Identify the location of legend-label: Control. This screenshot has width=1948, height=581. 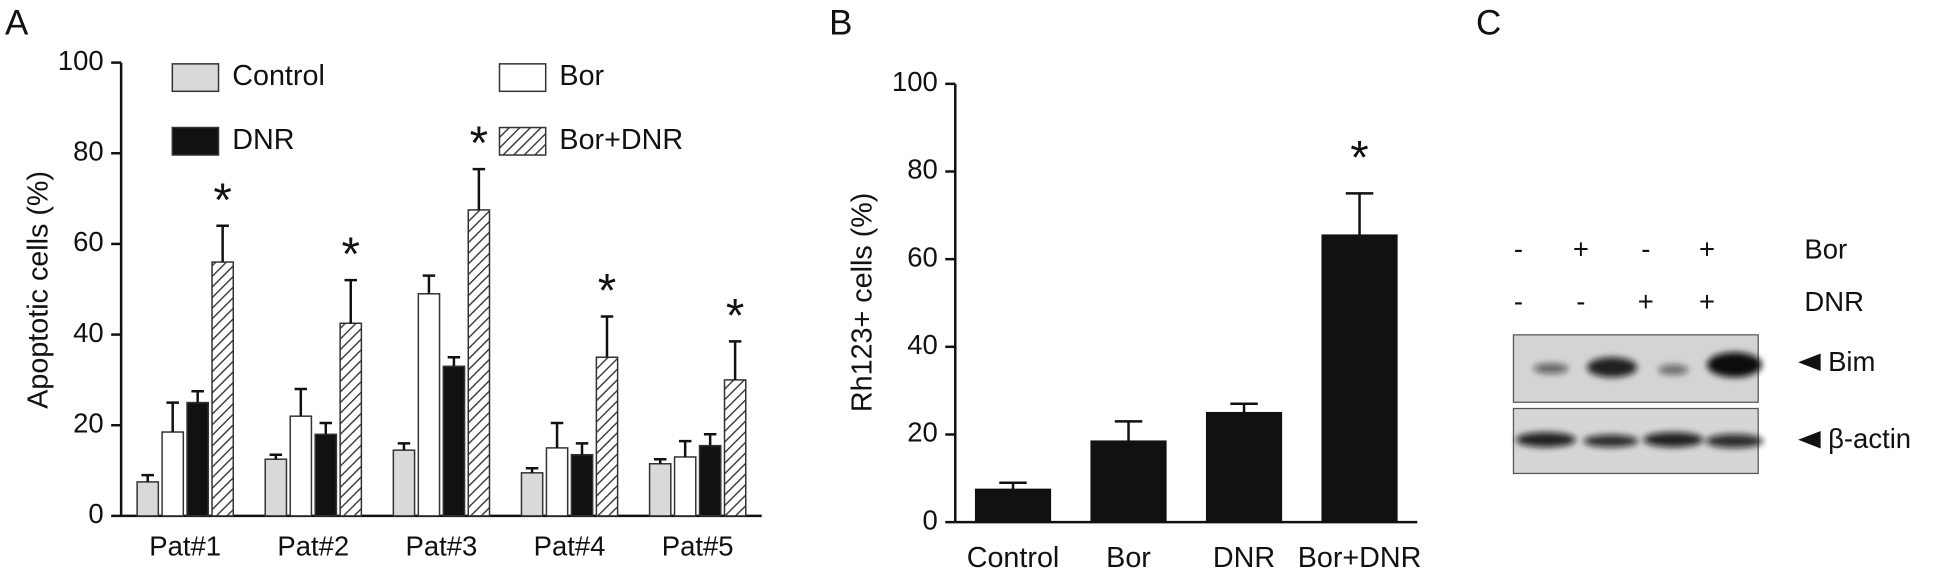
(278, 76).